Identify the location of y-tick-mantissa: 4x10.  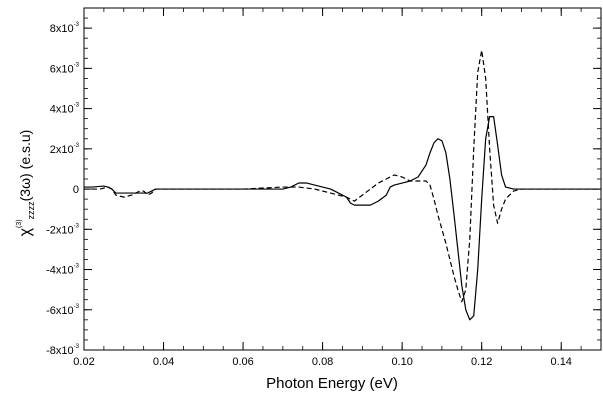
(62, 110).